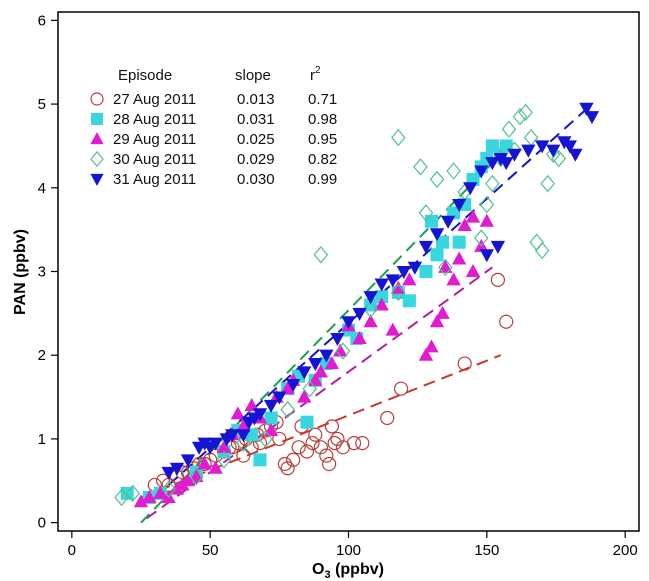 The height and width of the screenshot is (581, 649). I want to click on legend-marker, so click(97, 99).